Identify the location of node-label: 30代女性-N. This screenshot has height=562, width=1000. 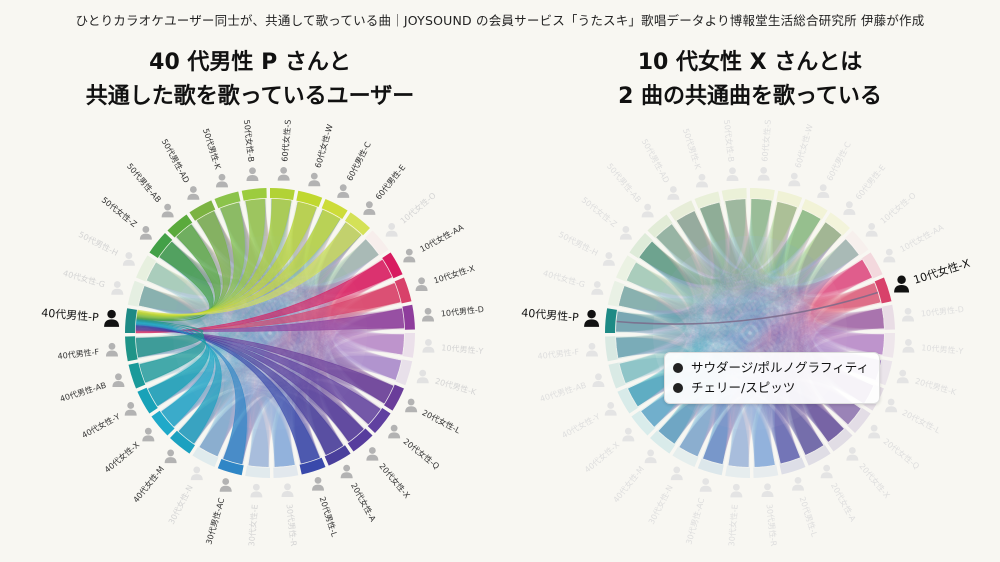
(180, 504).